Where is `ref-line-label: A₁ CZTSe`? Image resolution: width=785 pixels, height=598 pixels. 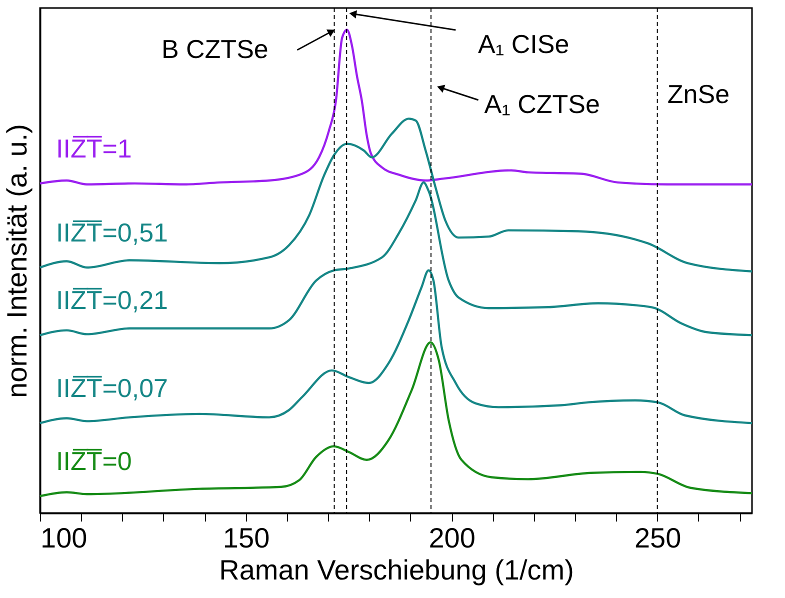 ref-line-label: A₁ CZTSe is located at coordinates (542, 104).